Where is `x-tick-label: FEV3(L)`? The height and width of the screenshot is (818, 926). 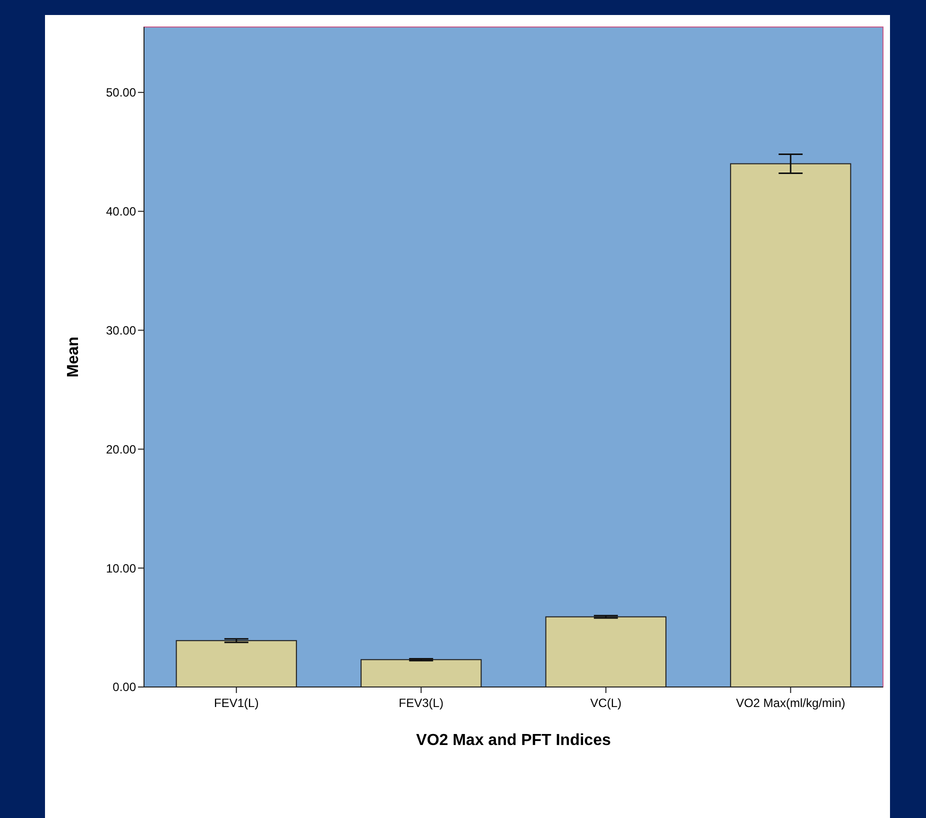
x-tick-label: FEV3(L) is located at coordinates (421, 703).